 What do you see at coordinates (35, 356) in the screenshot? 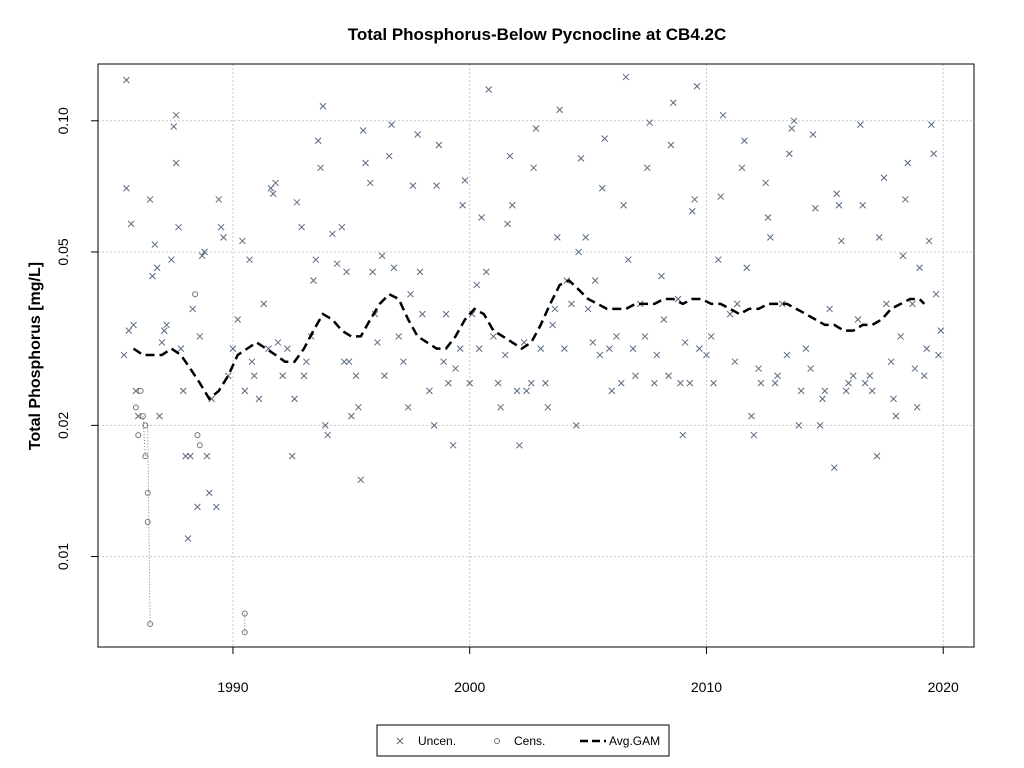
I see `y-axis-label: Total Phosphorus [mg/L]` at bounding box center [35, 356].